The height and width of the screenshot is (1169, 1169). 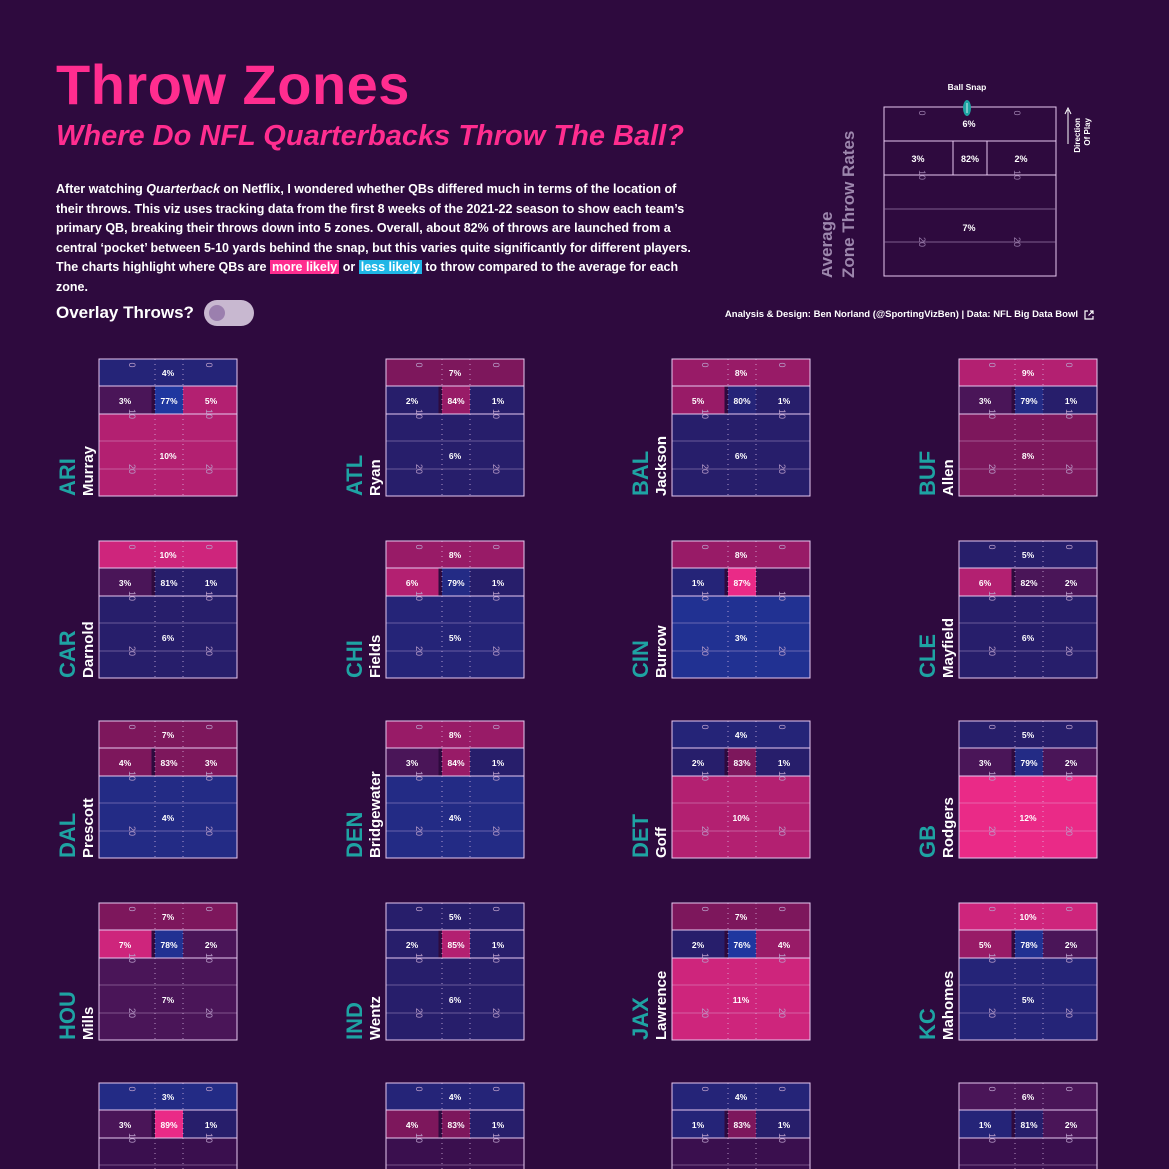 I want to click on ball-snap-label: Ball Snap, so click(x=967, y=87).